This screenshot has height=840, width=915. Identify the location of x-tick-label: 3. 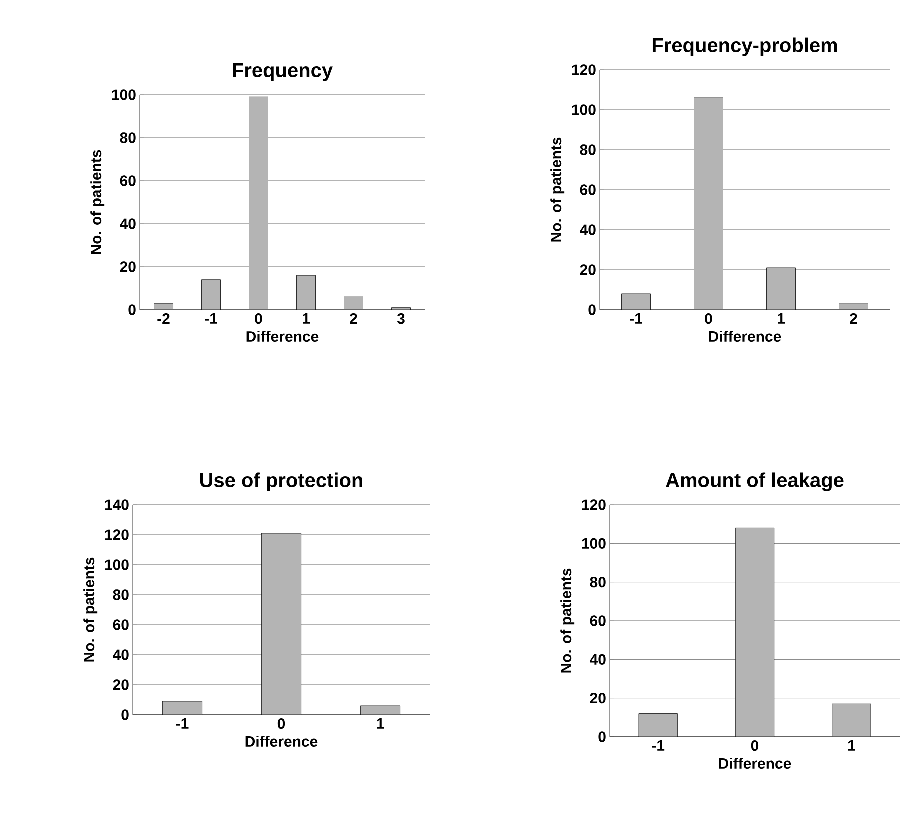
(401, 319).